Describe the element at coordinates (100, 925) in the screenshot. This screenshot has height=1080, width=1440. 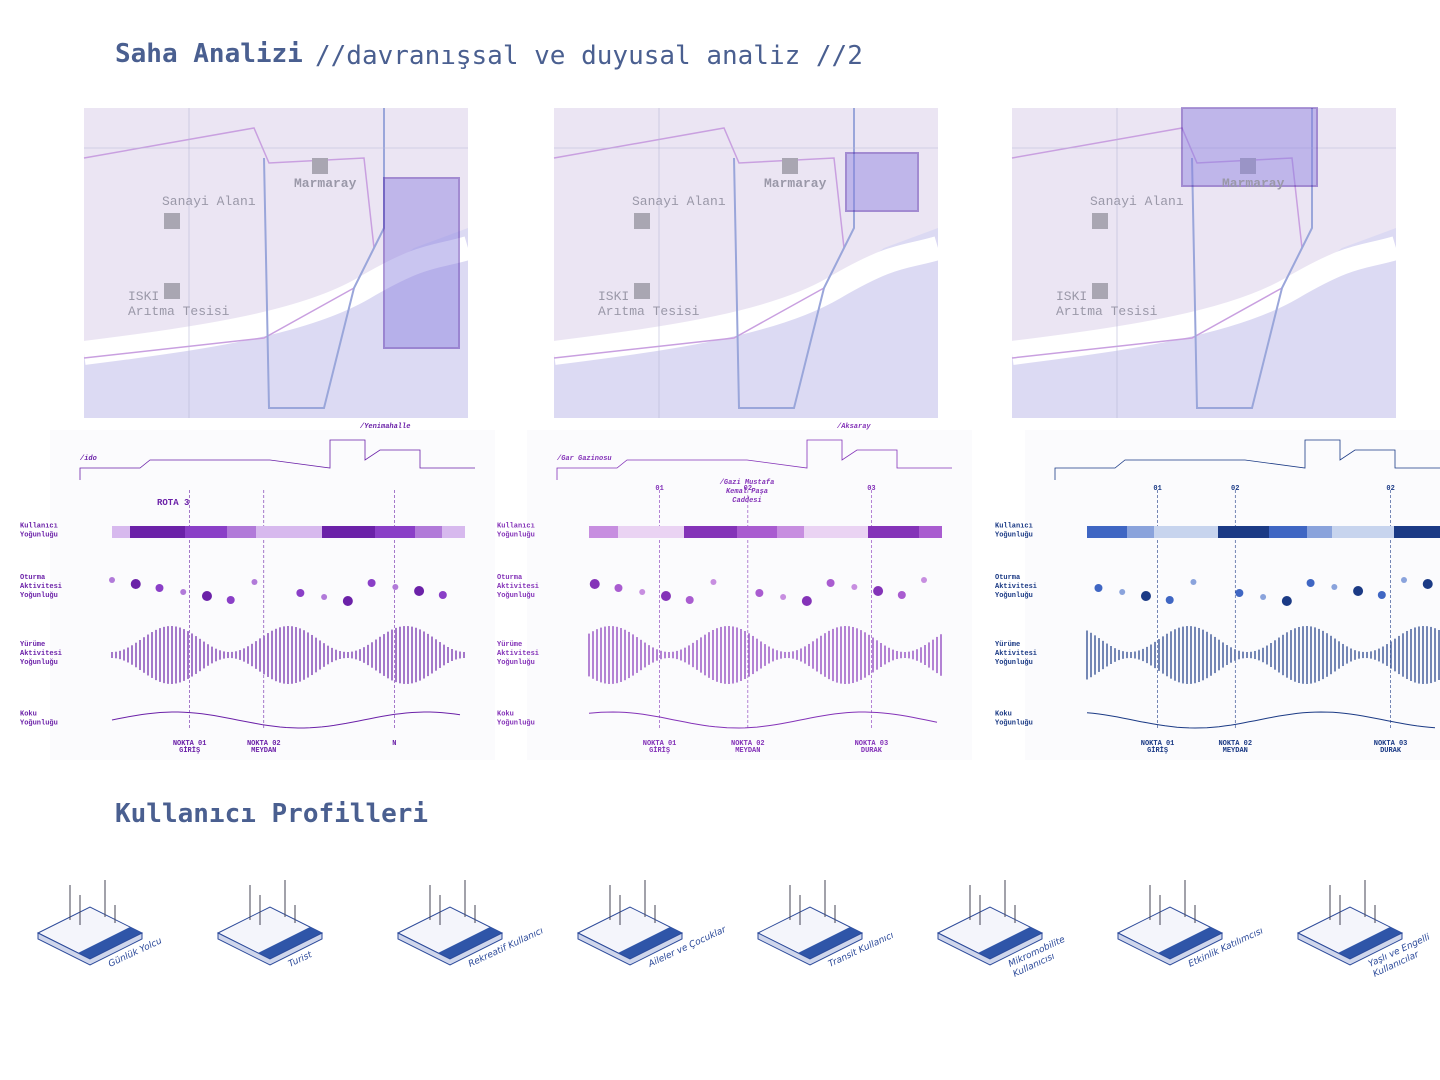
I see `profile: Günlük Yolcu` at that location.